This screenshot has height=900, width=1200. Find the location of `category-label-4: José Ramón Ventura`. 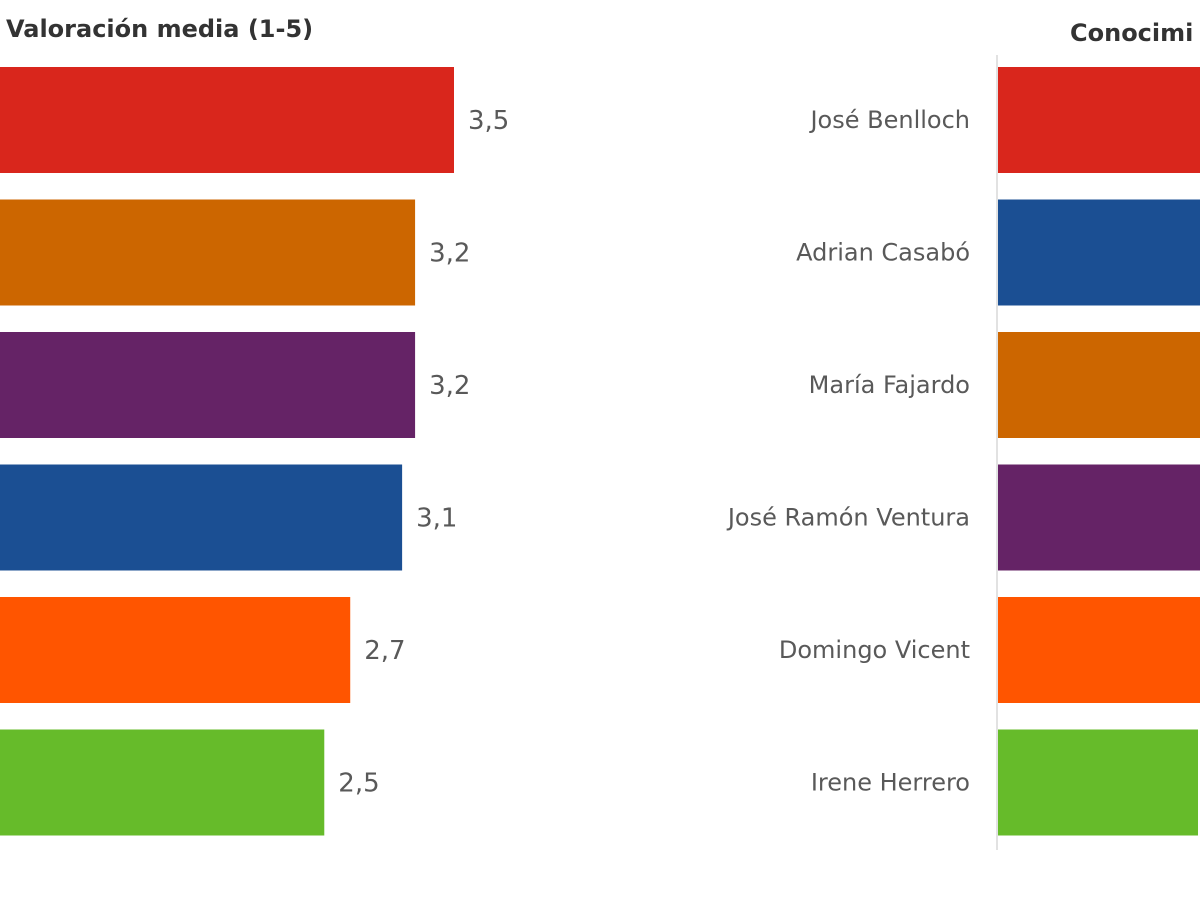

category-label-4: José Ramón Ventura is located at coordinates (848, 518).